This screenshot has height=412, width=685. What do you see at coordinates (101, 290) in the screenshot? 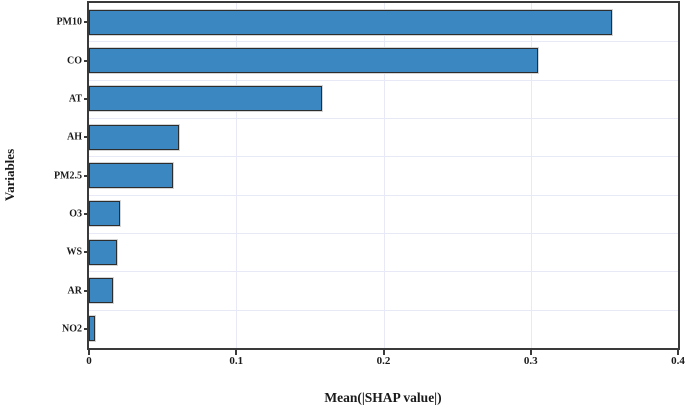
I see `bar-AR` at bounding box center [101, 290].